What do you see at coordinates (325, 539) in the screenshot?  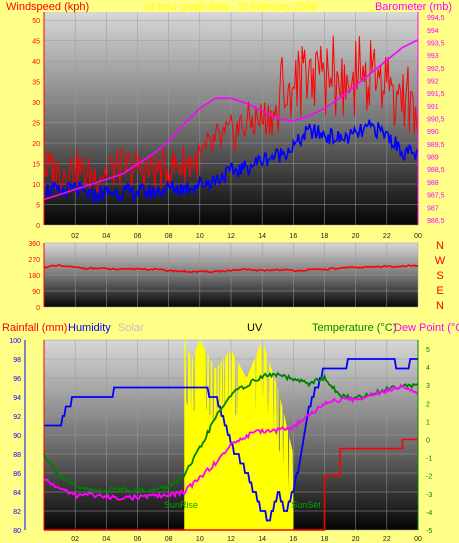 I see `temperature-x-tick-label: 18` at bounding box center [325, 539].